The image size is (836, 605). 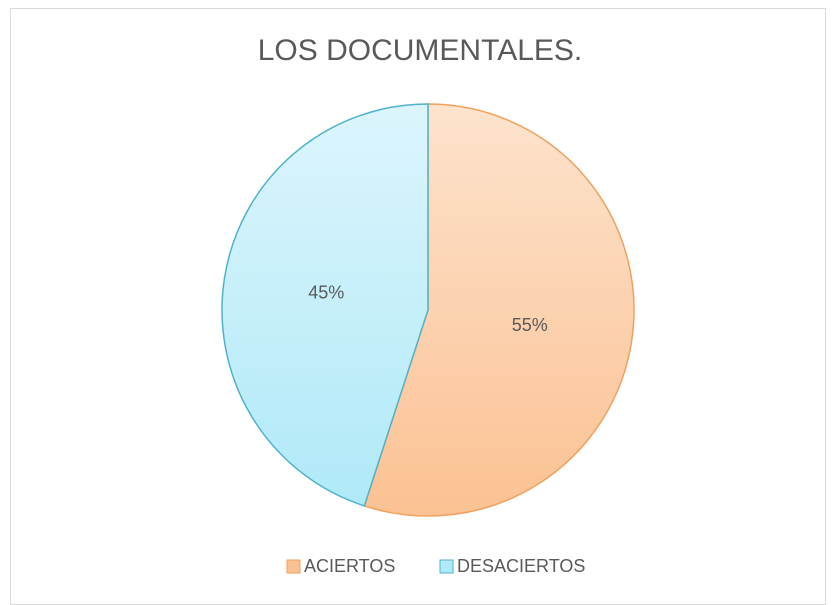 What do you see at coordinates (420, 50) in the screenshot?
I see `chart-title: LOS DOCUMENTALES.` at bounding box center [420, 50].